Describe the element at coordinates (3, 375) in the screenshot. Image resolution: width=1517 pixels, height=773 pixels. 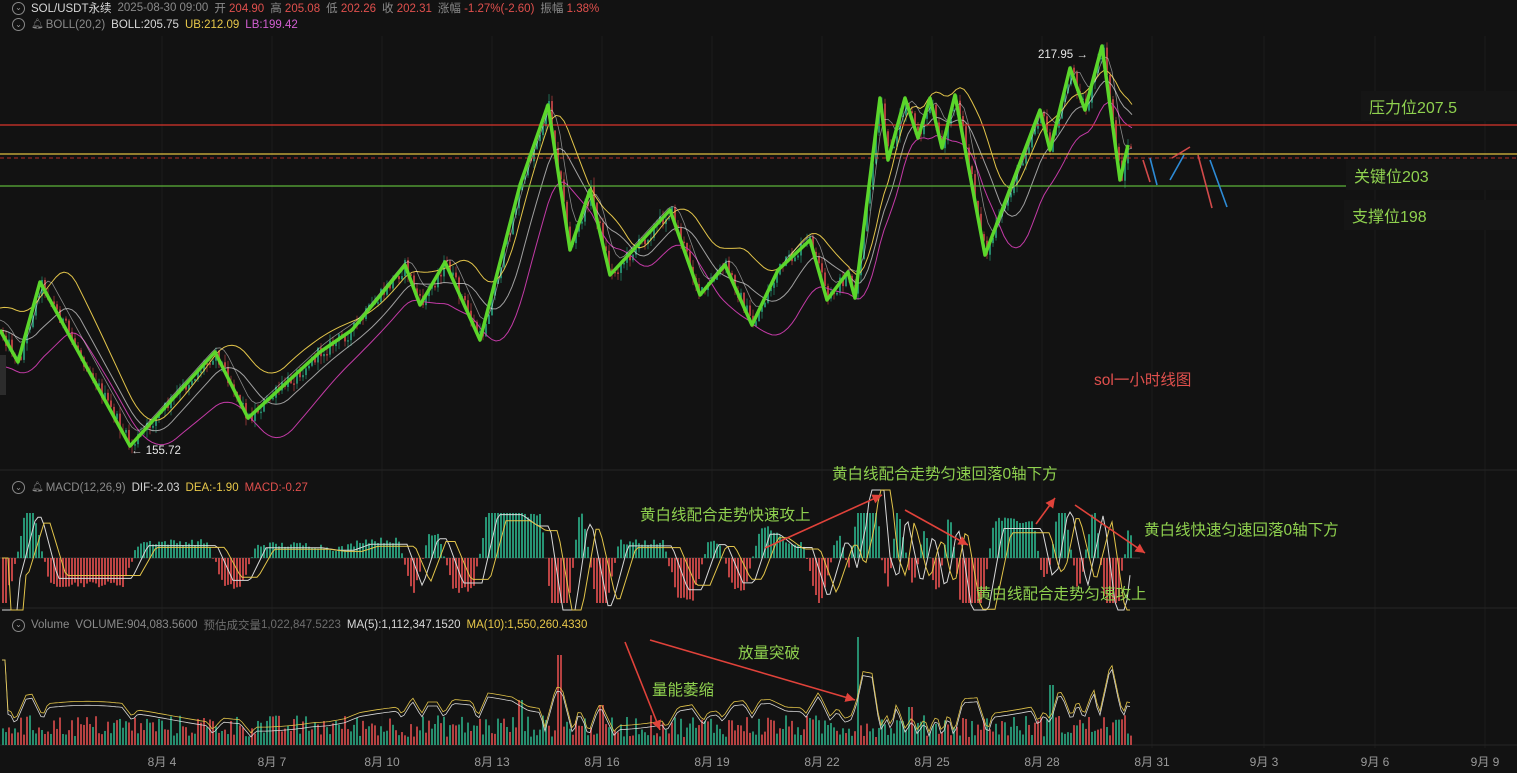
I see `side-collapse-tab` at that location.